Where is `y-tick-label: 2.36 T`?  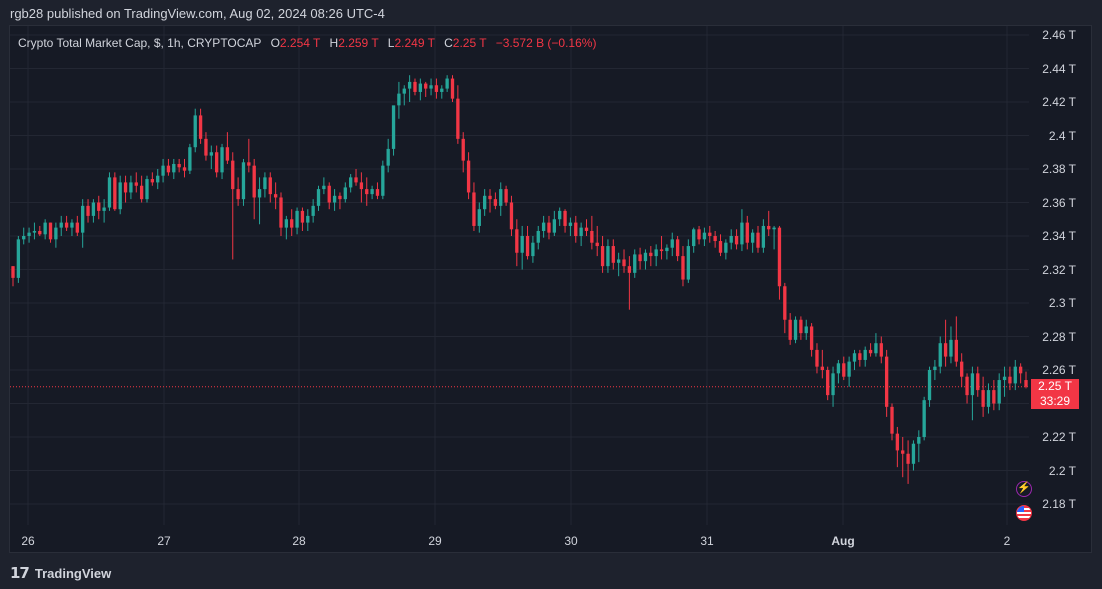
y-tick-label: 2.36 T is located at coordinates (1059, 202).